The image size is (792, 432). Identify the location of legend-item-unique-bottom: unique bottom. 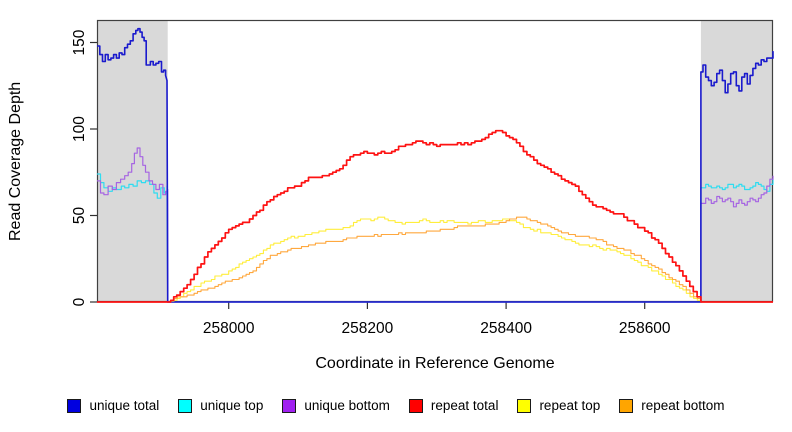
(336, 405).